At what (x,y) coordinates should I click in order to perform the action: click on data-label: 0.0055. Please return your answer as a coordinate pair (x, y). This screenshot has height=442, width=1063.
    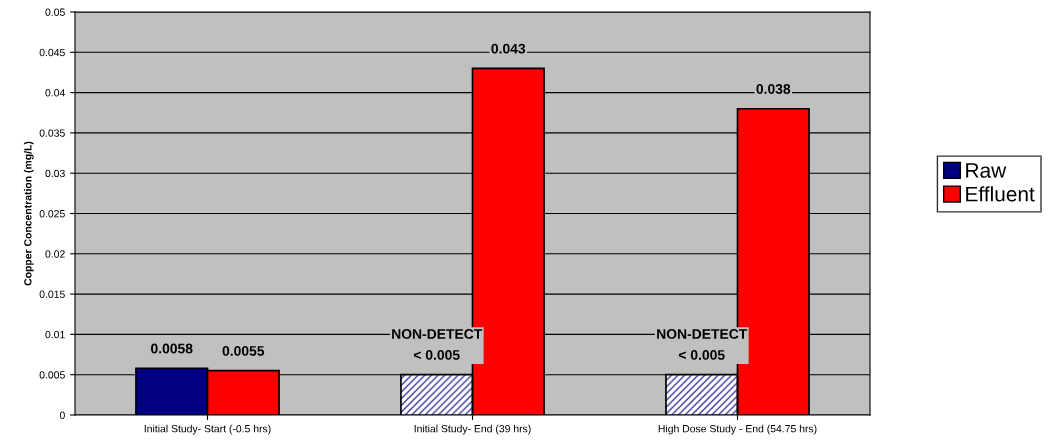
    Looking at the image, I should click on (243, 351).